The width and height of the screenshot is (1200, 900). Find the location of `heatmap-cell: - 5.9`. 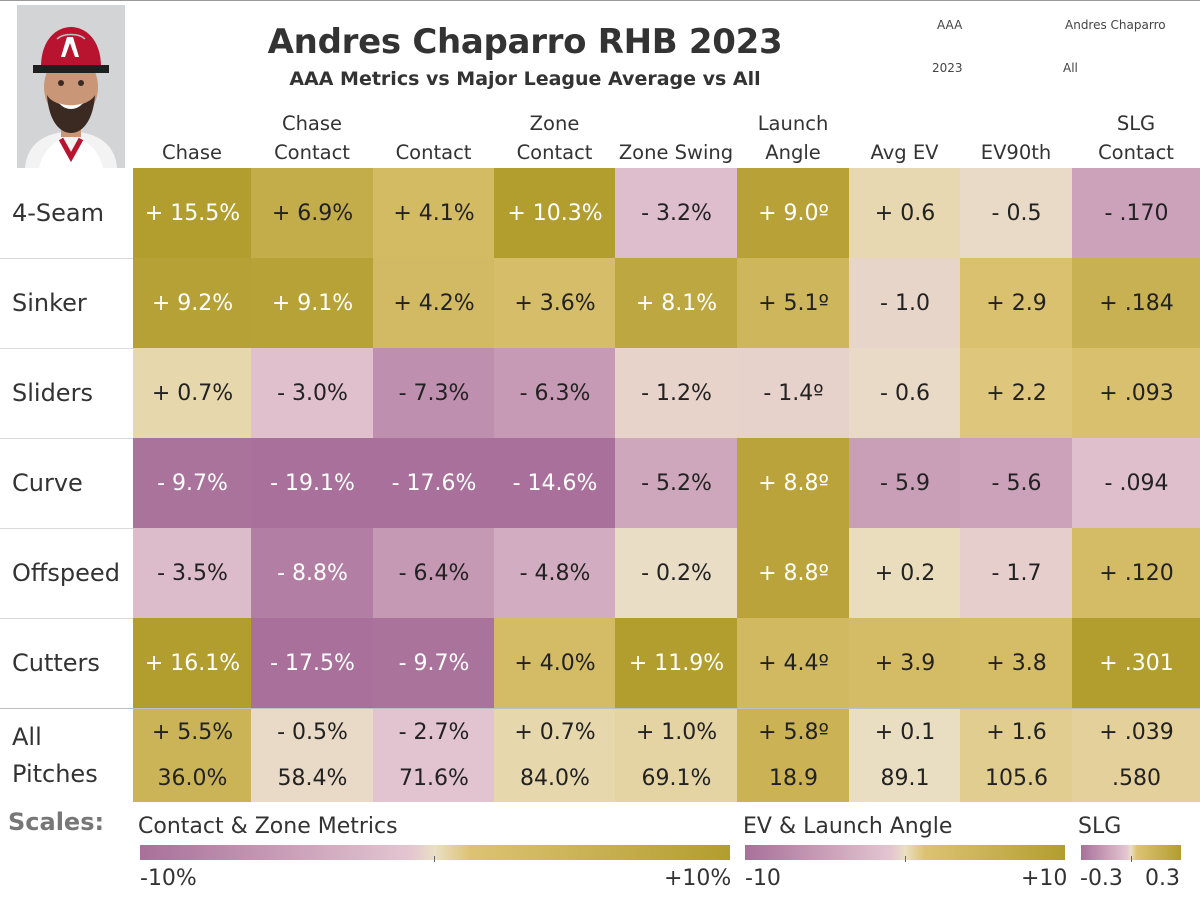

heatmap-cell: - 5.9 is located at coordinates (905, 483).